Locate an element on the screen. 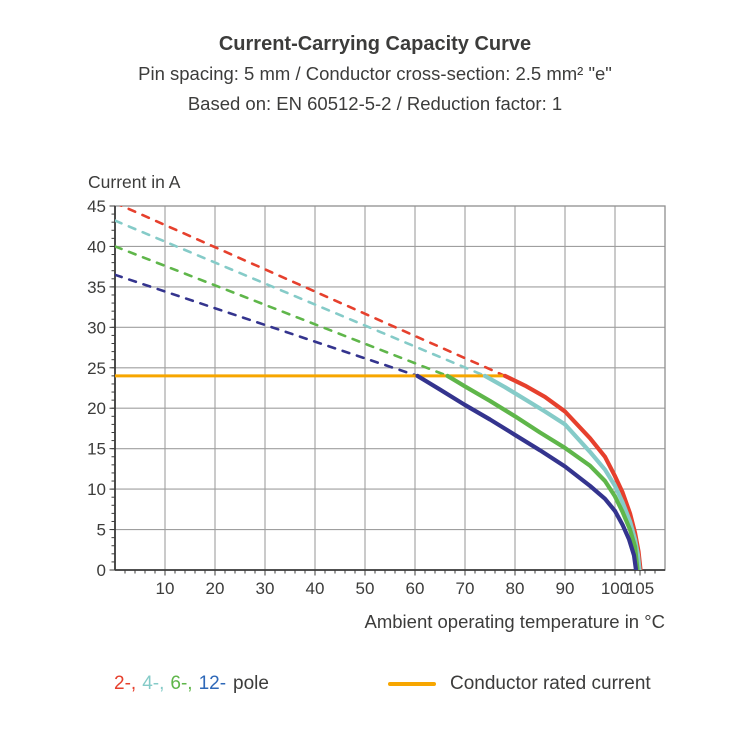 This screenshot has width=750, height=750. y-tick-label: 20 is located at coordinates (96, 408).